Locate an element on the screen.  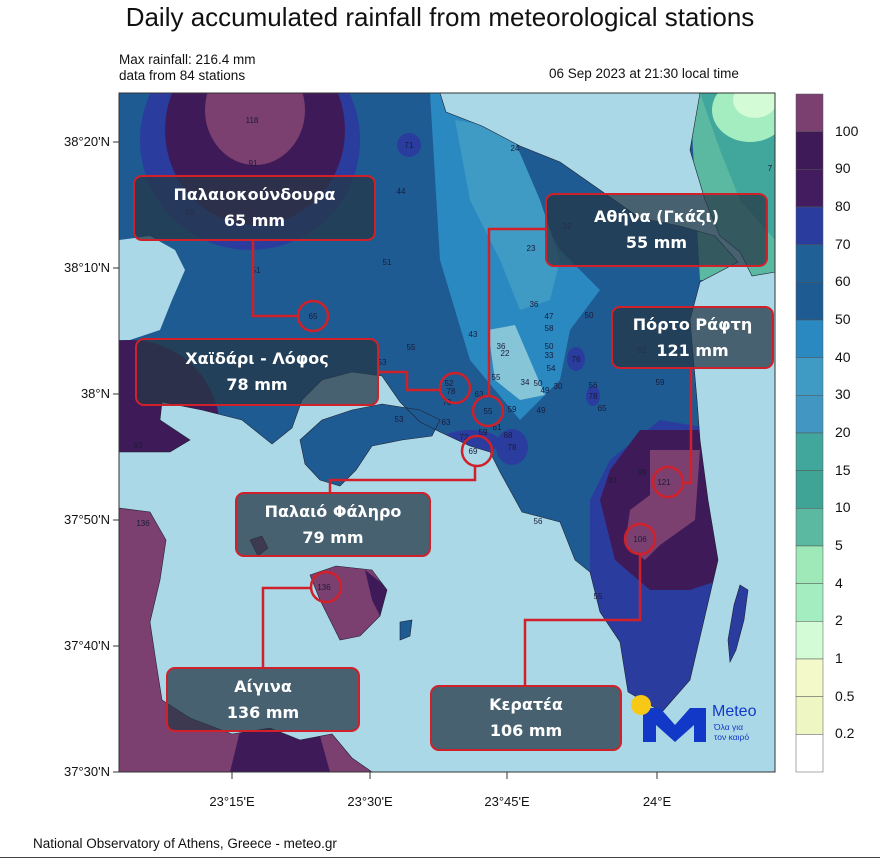
logo-tagline-2: τον καιρό is located at coordinates (732, 737).